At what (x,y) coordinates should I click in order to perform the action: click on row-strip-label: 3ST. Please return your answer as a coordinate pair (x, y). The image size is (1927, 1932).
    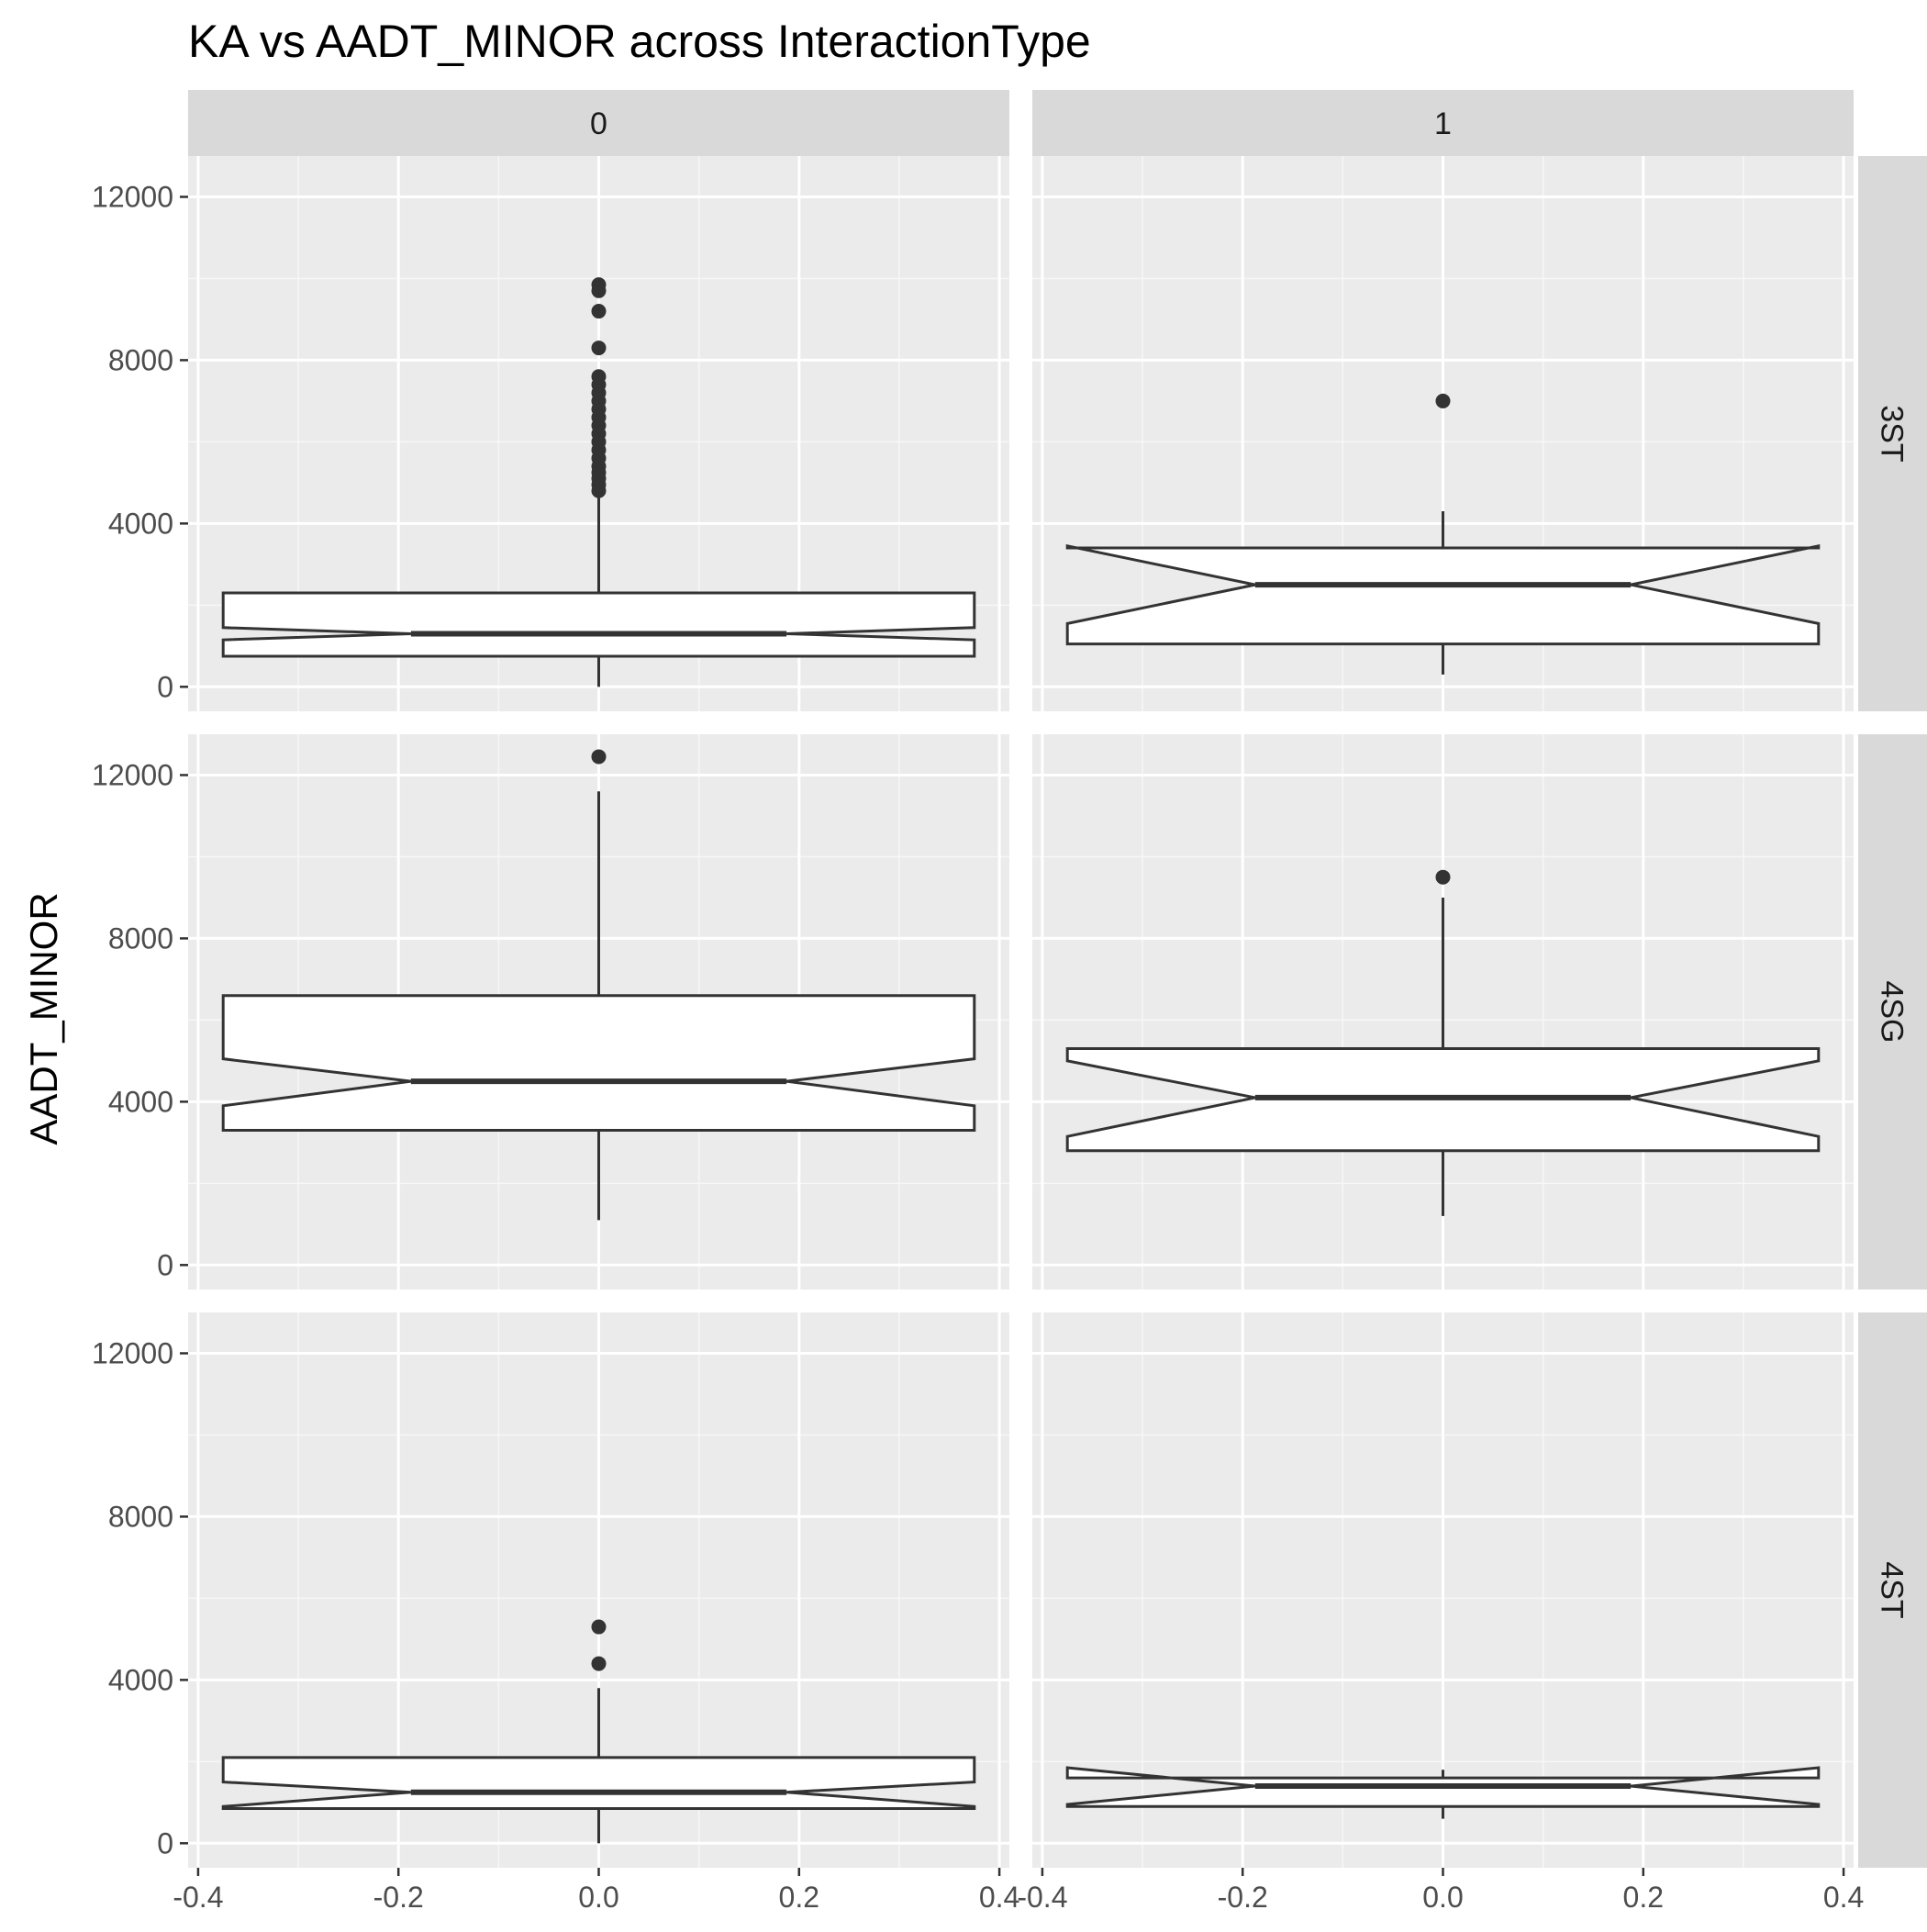
    Looking at the image, I should click on (1893, 433).